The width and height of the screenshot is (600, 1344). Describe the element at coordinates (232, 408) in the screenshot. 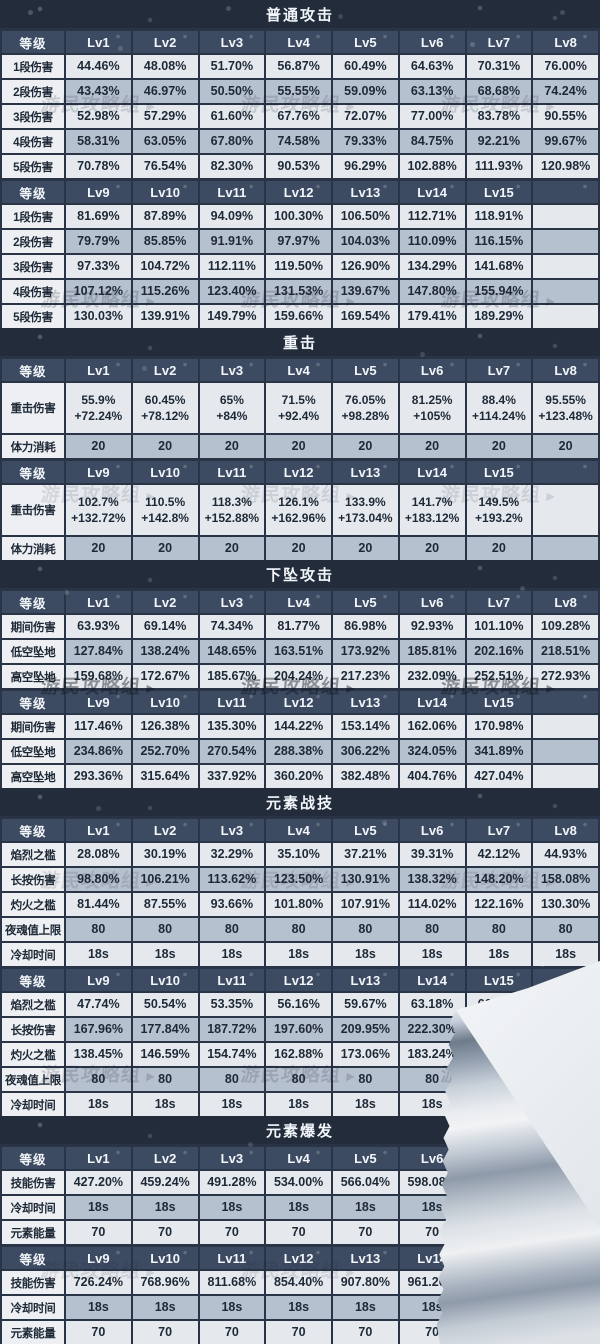

I see `value-cell: 65% +84%` at that location.